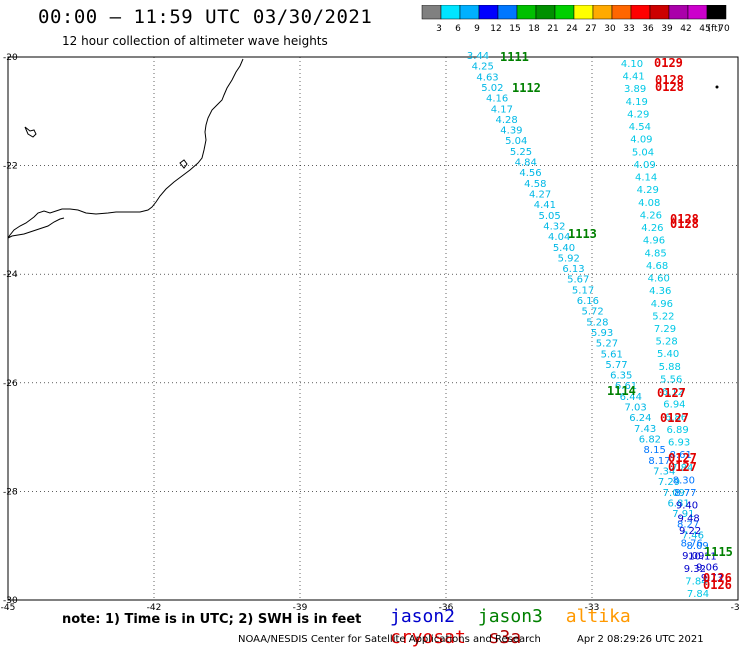 The width and height of the screenshot is (740, 650). What do you see at coordinates (714, 29) in the screenshot?
I see `colorbar-unit: (ft)` at bounding box center [714, 29].